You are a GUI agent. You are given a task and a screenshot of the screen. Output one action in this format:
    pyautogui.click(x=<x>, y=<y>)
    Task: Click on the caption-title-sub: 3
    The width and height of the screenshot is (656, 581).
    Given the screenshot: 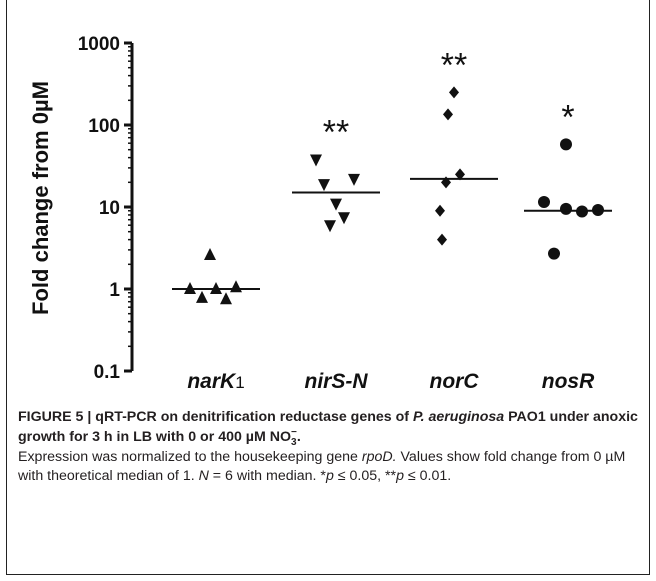 What is the action you would take?
    pyautogui.click(x=294, y=442)
    